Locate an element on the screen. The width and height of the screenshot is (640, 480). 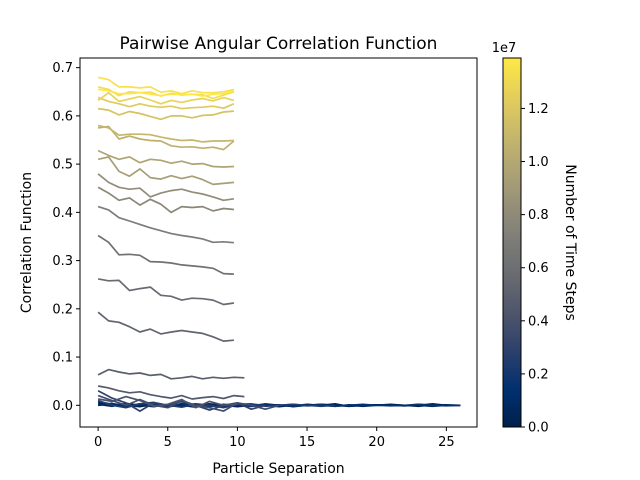
colorbar-tick-label: 1.0 is located at coordinates (538, 162).